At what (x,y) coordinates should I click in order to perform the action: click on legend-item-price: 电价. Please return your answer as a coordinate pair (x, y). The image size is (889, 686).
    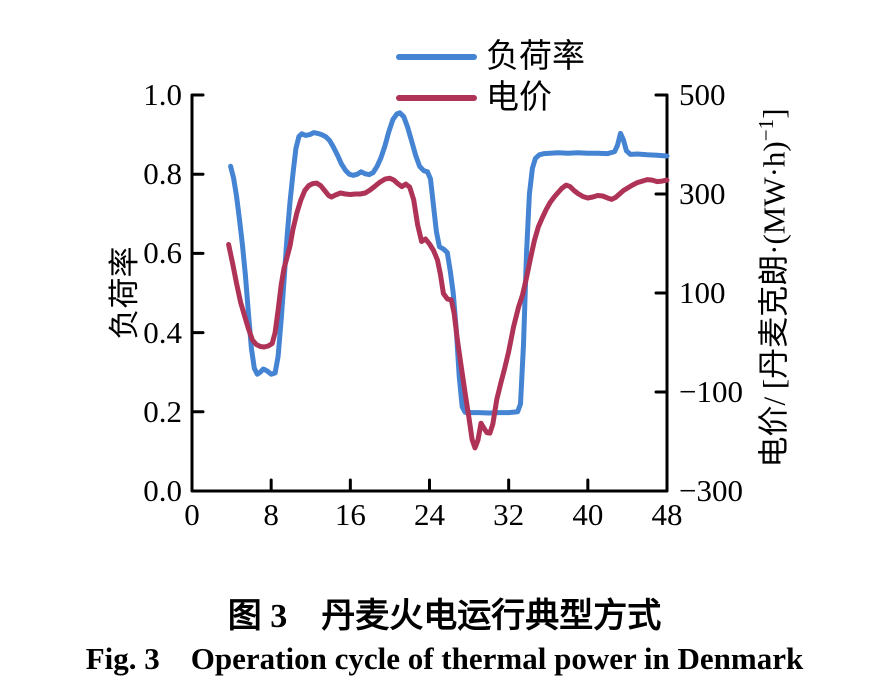
    Looking at the image, I should click on (490, 97).